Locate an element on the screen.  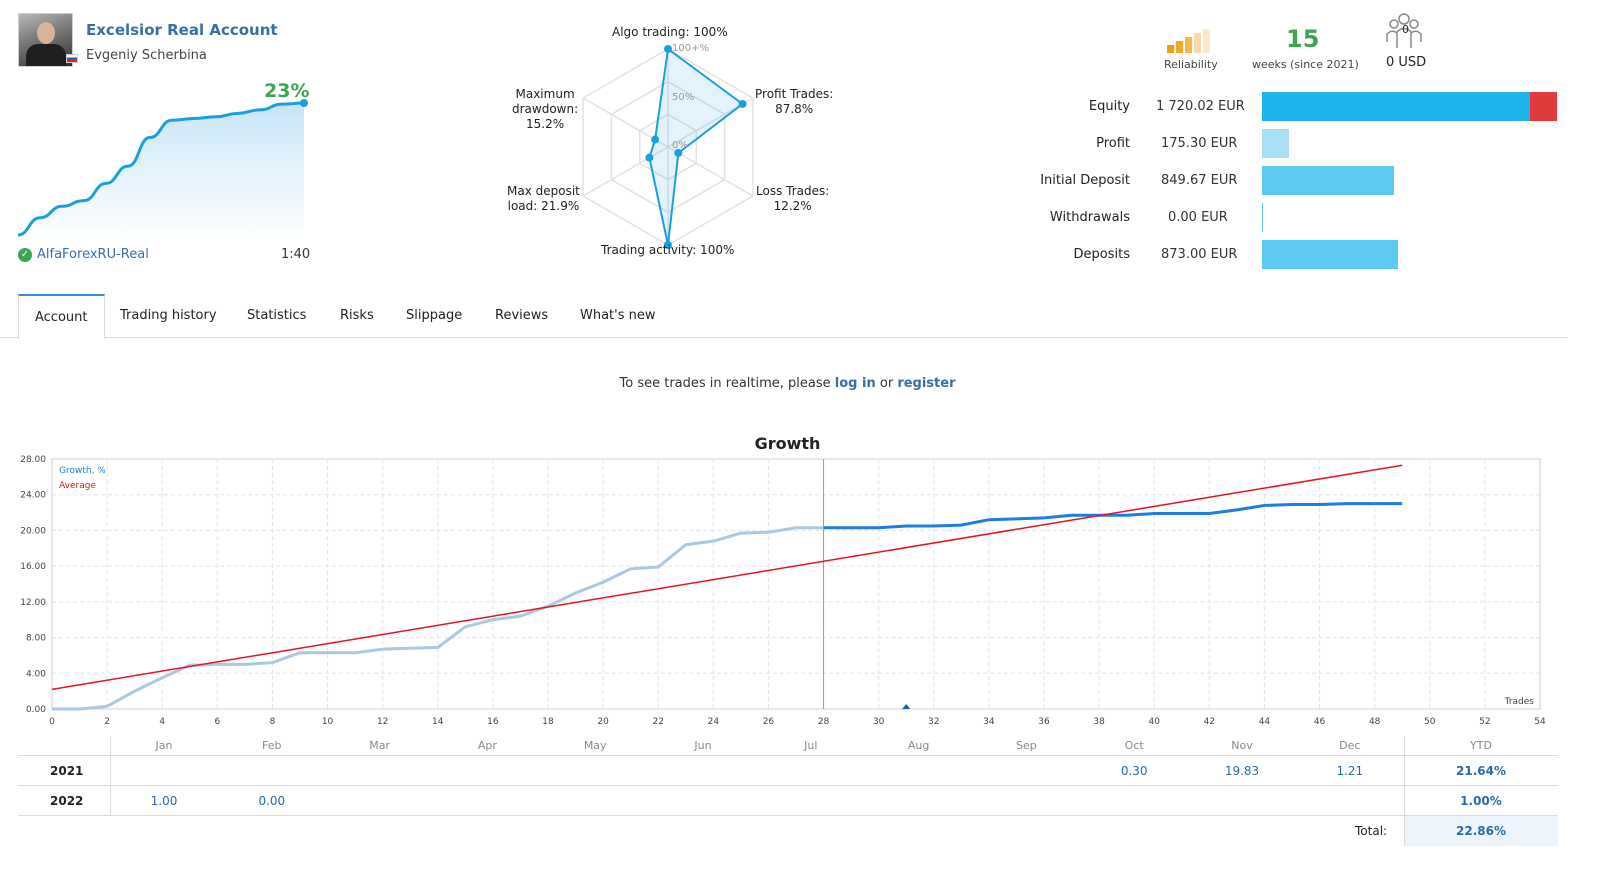
x-tick-label: 54 is located at coordinates (1540, 722).